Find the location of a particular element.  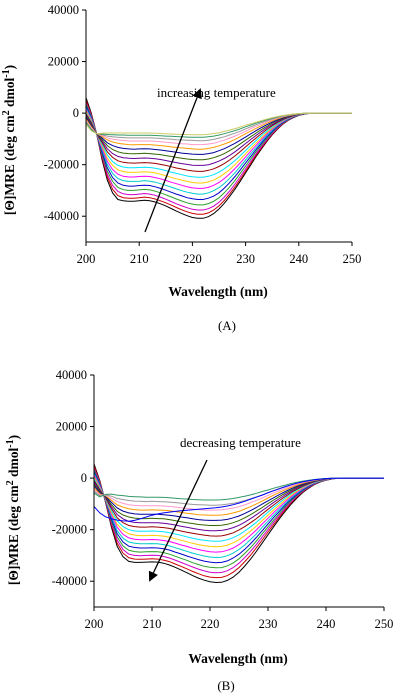

panel-label: (A) is located at coordinates (227, 325).